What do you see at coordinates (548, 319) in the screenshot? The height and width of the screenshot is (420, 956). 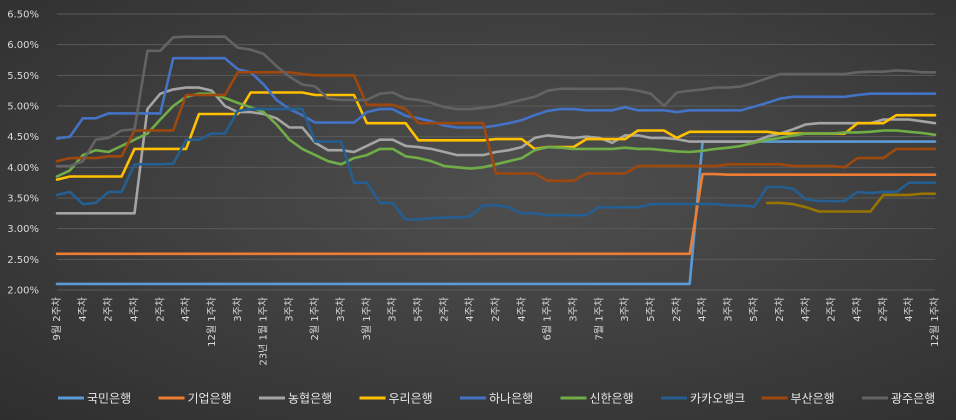 I see `x-tick-label: 6월 1주차` at bounding box center [548, 319].